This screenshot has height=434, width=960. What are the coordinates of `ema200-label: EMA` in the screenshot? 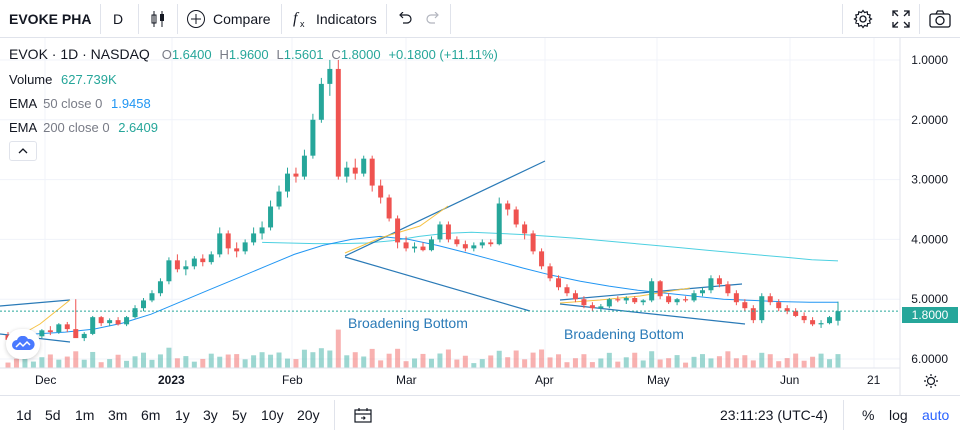 It's located at (23, 127).